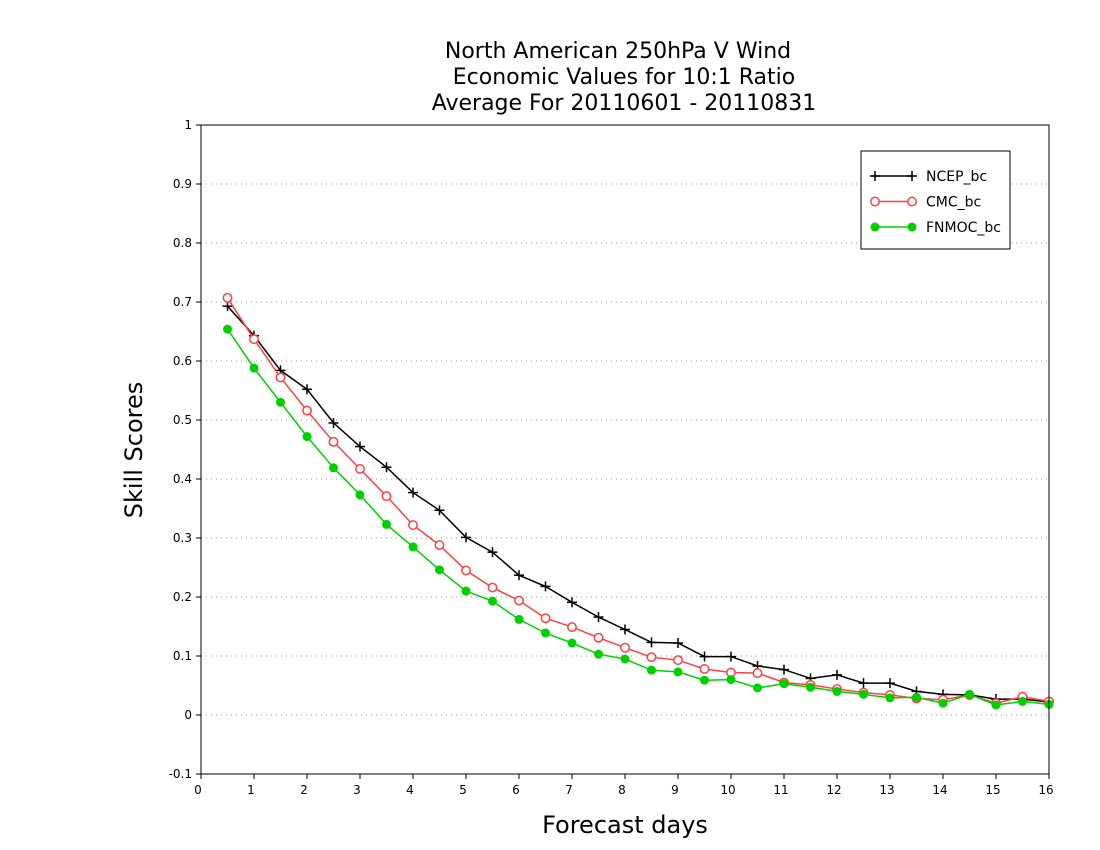 The height and width of the screenshot is (850, 1100). Describe the element at coordinates (410, 790) in the screenshot. I see `x-tick-label: 4` at that location.